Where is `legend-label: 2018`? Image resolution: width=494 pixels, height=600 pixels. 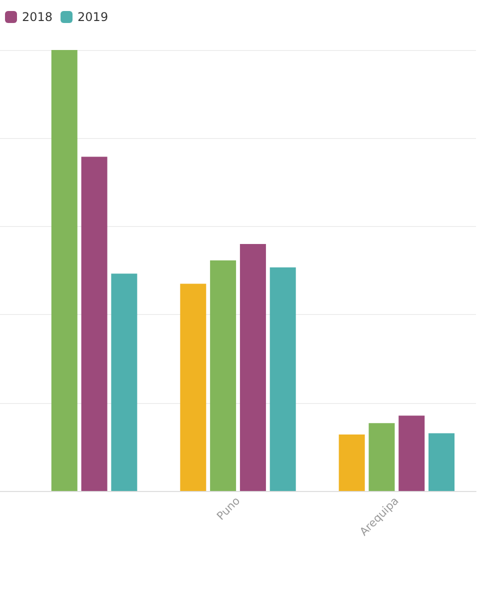 legend-label: 2018 is located at coordinates (37, 17).